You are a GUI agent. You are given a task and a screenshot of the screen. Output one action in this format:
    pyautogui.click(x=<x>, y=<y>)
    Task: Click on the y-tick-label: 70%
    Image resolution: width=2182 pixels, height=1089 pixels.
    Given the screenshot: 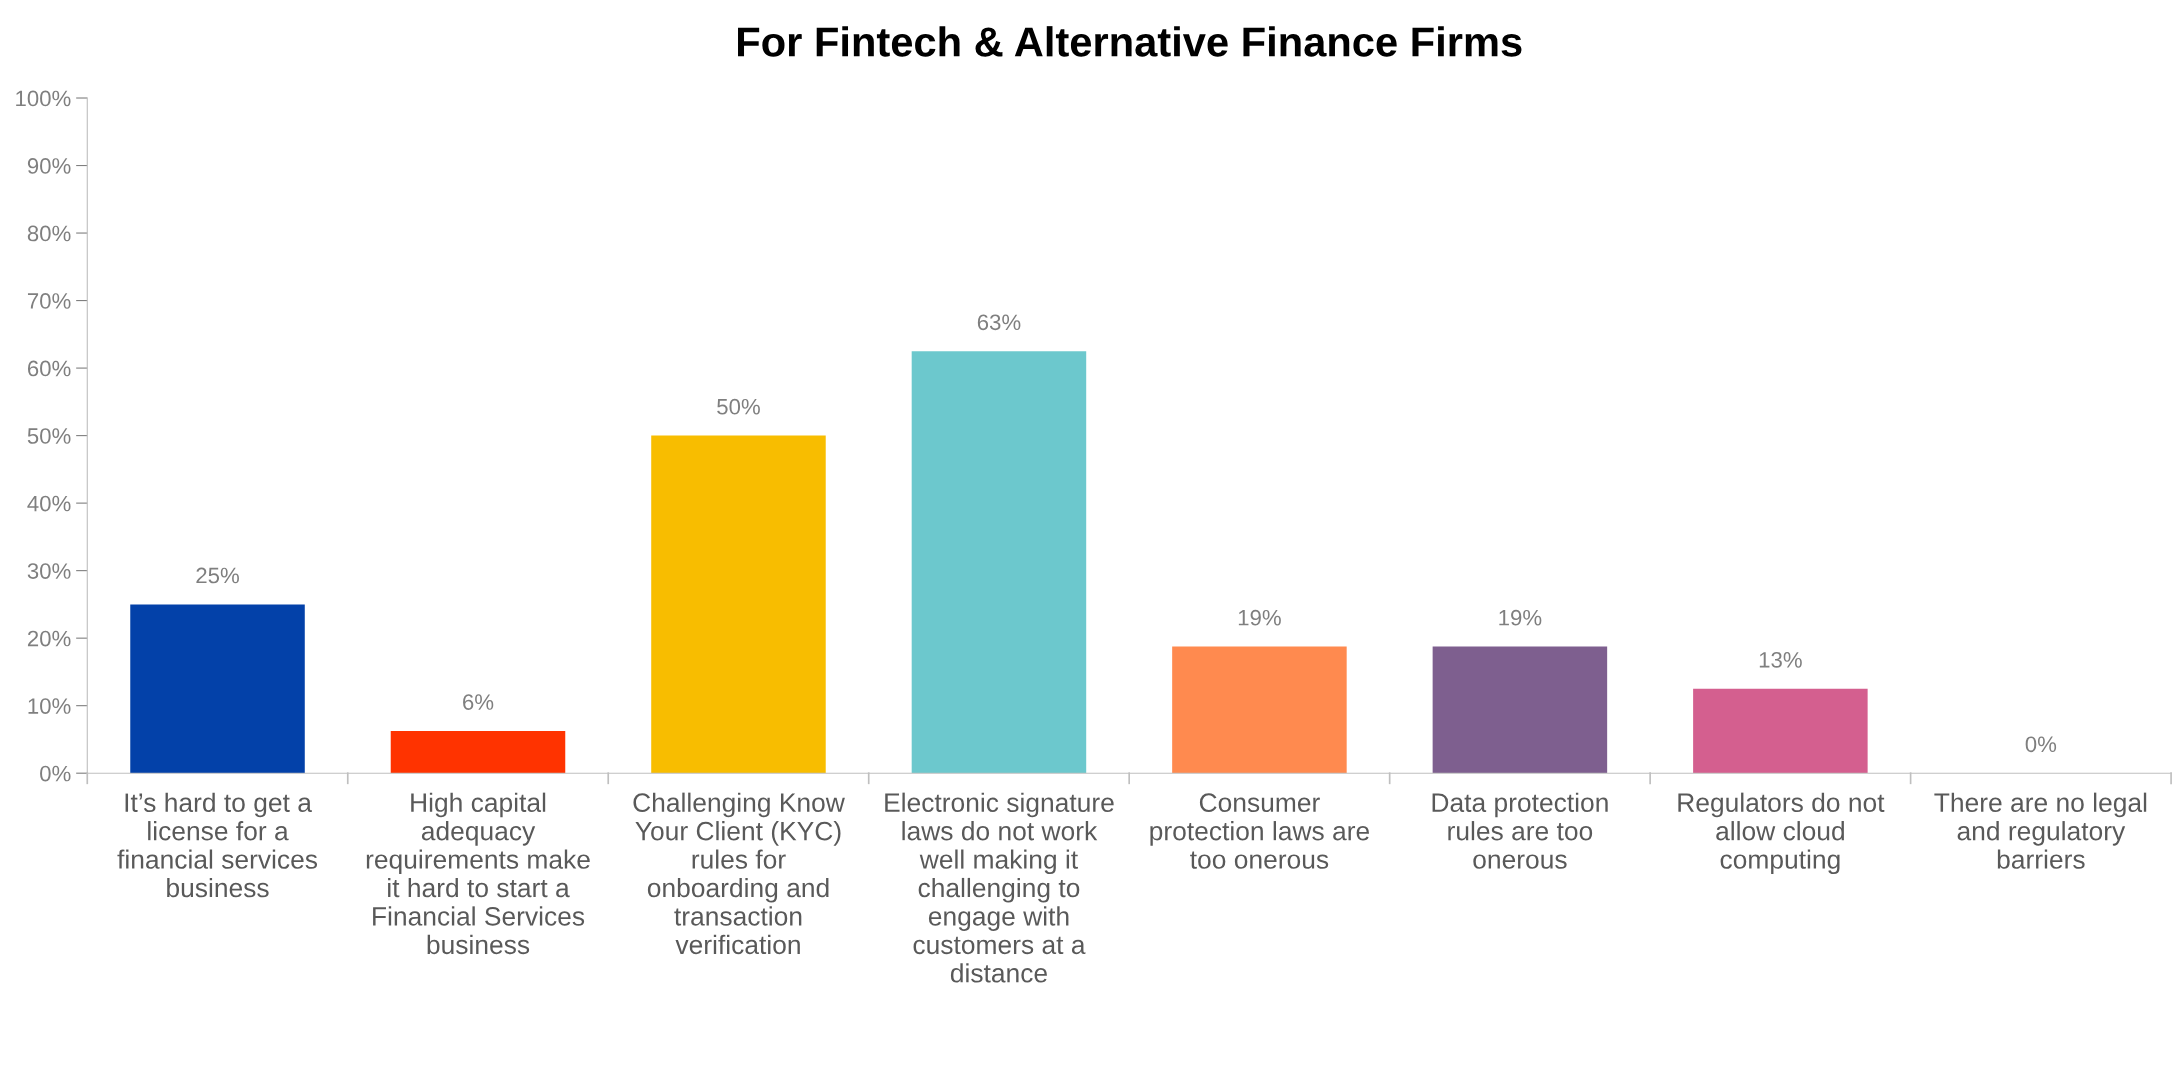 What is the action you would take?
    pyautogui.click(x=49, y=301)
    